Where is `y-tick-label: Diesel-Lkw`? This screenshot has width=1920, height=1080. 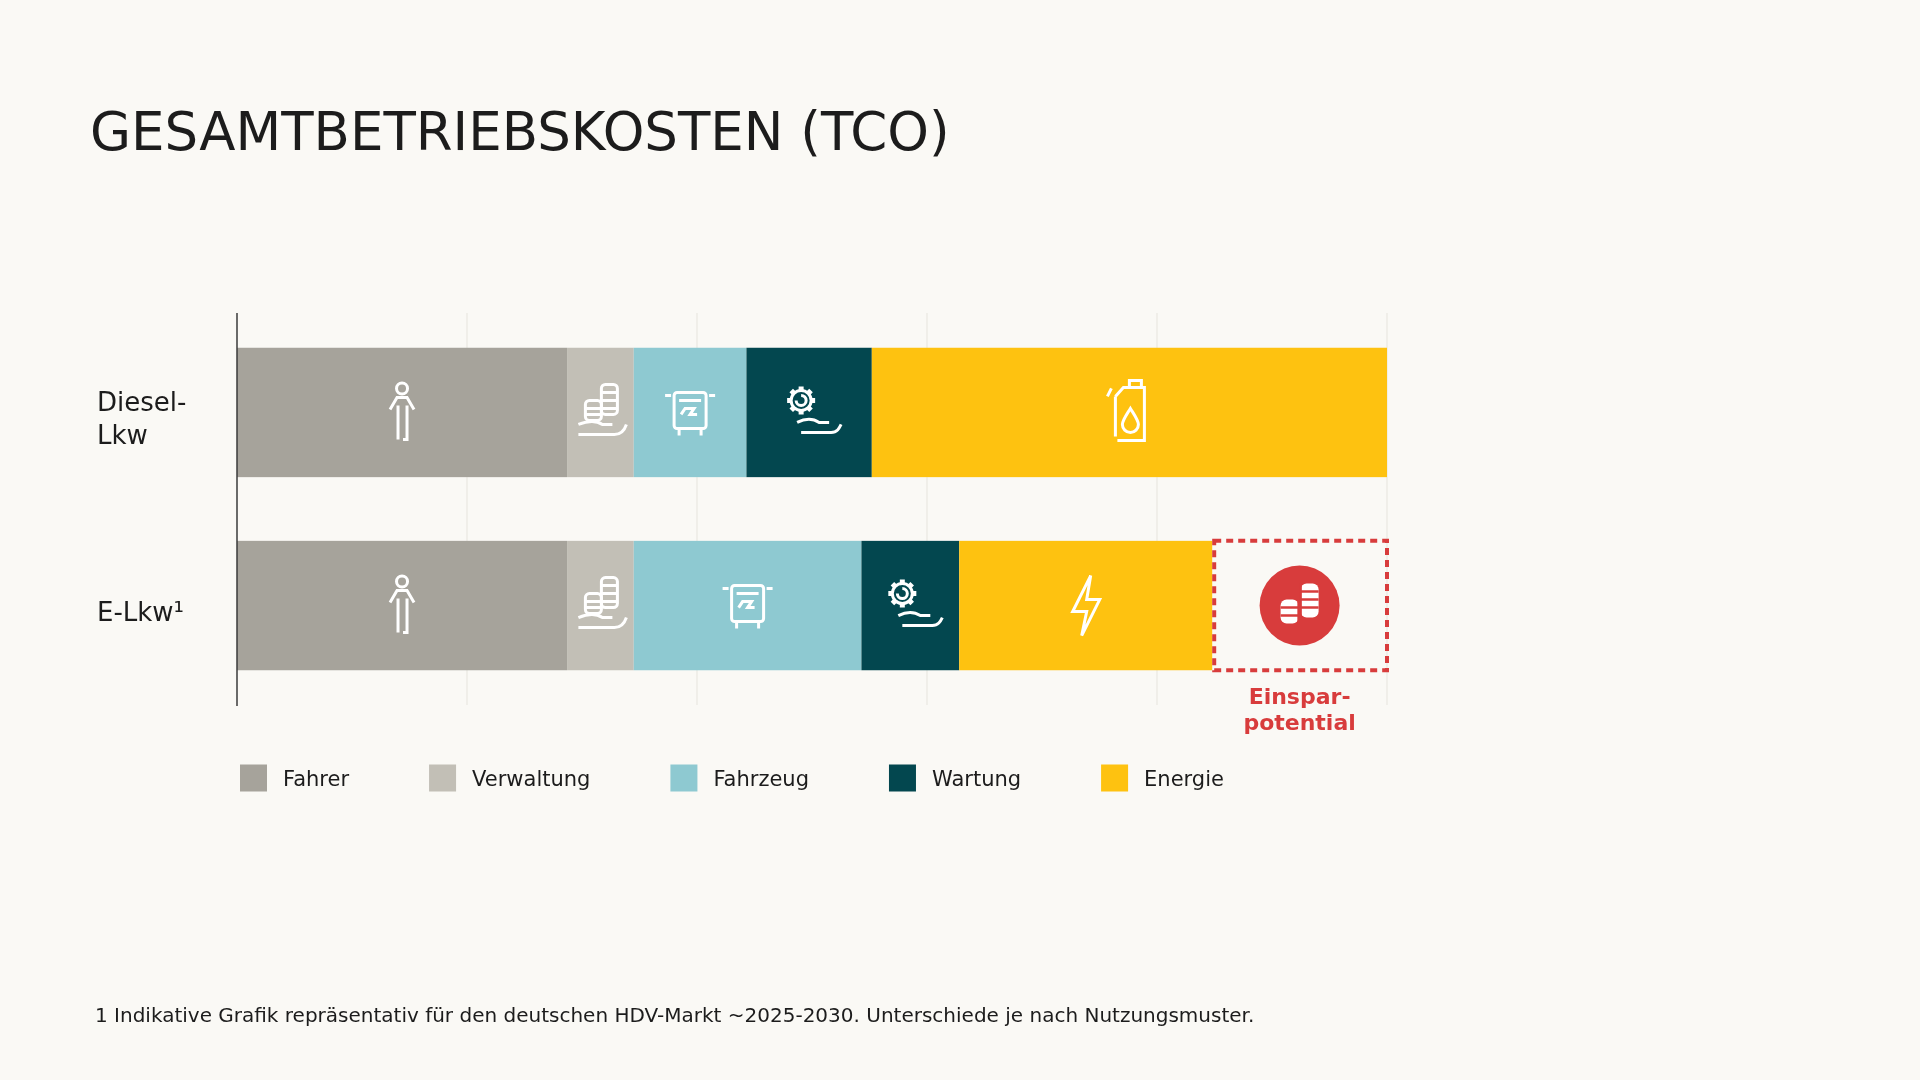 y-tick-label: Diesel-Lkw is located at coordinates (142, 418).